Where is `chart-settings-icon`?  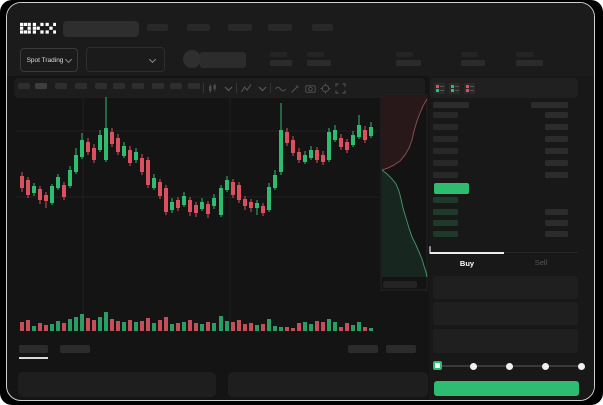 chart-settings-icon is located at coordinates (325, 88).